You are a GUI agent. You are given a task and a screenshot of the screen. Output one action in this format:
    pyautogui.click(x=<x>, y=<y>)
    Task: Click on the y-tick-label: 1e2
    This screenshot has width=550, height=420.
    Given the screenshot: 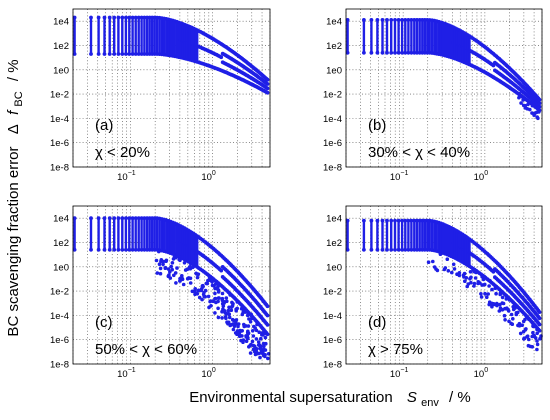 What is the action you would take?
    pyautogui.click(x=61, y=243)
    